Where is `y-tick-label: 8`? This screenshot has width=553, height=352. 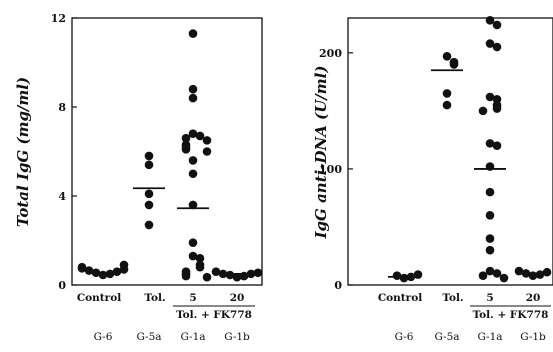
y-tick-label: 8 is located at coordinates (62, 107).